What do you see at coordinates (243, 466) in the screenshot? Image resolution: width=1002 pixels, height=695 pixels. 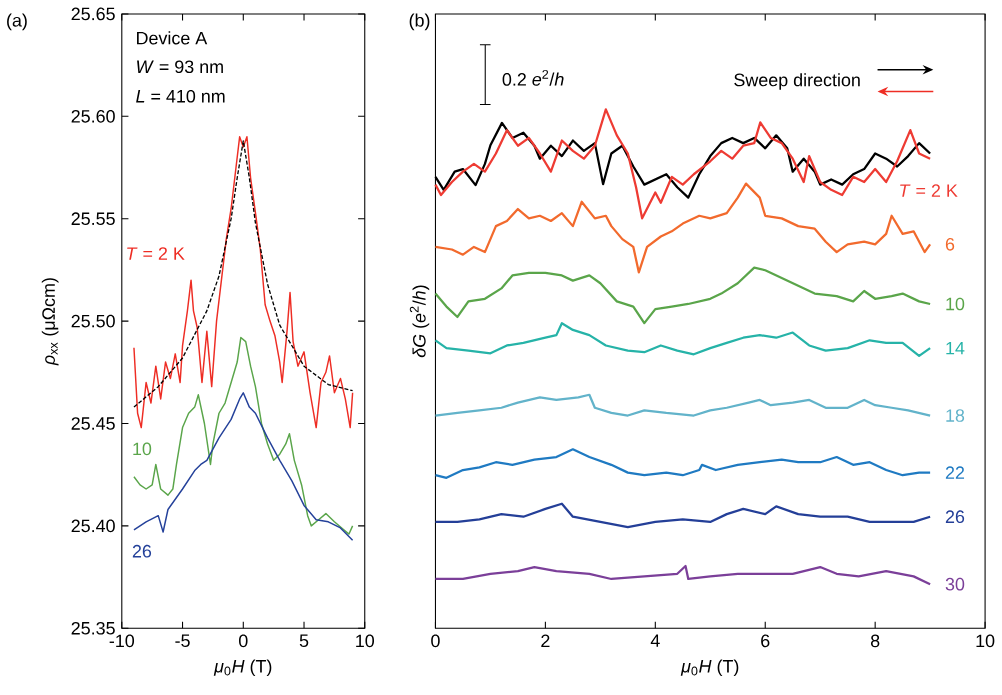 I see `line-series` at bounding box center [243, 466].